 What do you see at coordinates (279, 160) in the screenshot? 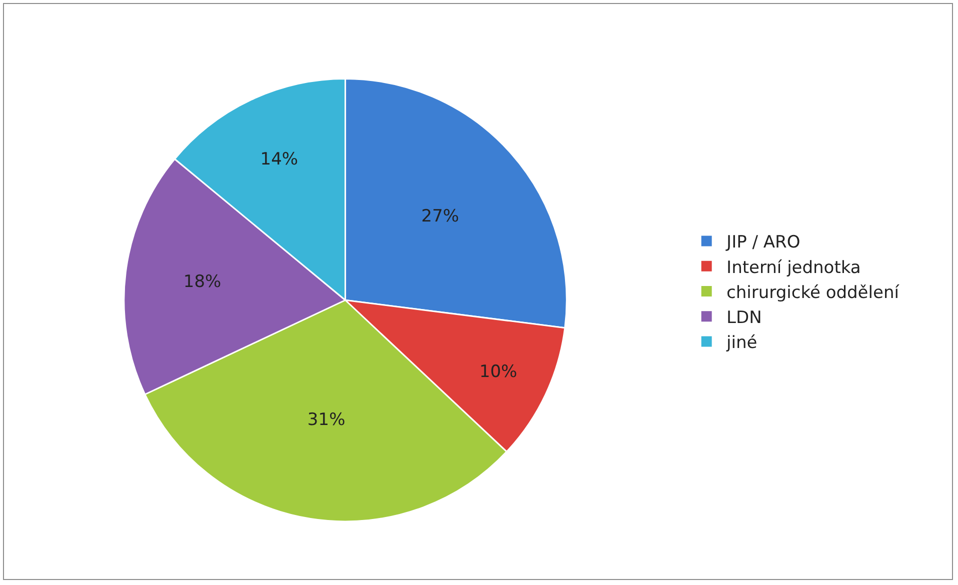
I see `data-label: 14%` at bounding box center [279, 160].